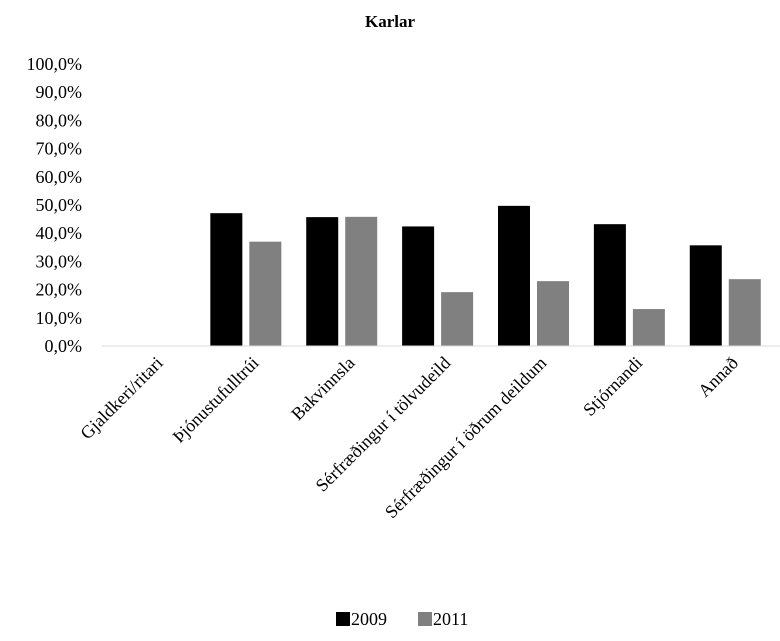 The height and width of the screenshot is (641, 780). Describe the element at coordinates (322, 388) in the screenshot. I see `x-tick-label: Bakvinnsla` at that location.